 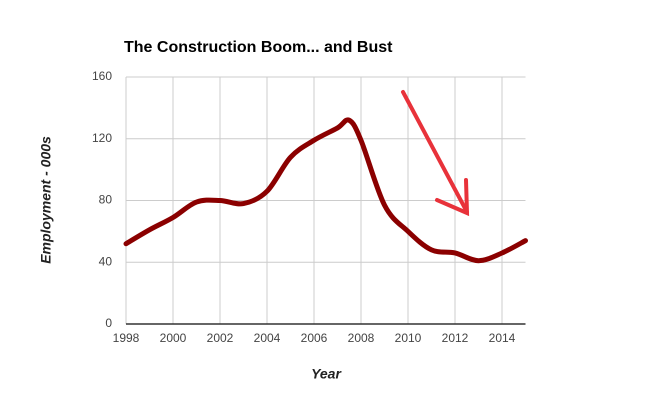 I want to click on x-axis-label: Year, so click(x=326, y=374).